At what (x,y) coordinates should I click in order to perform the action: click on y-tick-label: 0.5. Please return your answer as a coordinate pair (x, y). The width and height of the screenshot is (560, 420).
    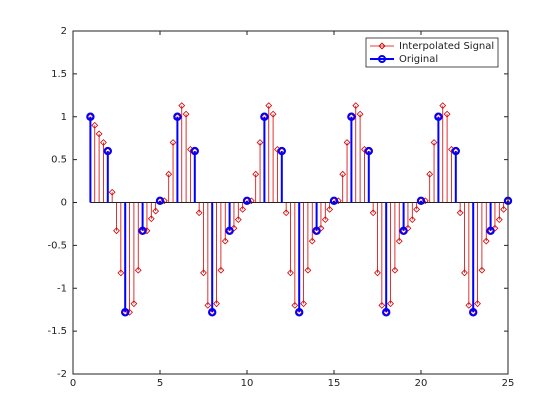
    Looking at the image, I should click on (59, 160).